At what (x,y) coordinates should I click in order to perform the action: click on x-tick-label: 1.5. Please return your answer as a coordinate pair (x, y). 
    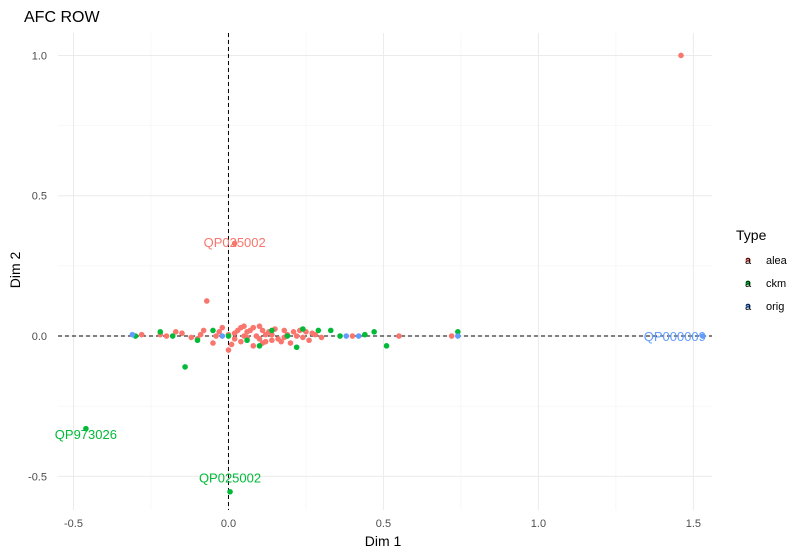
    Looking at the image, I should click on (693, 524).